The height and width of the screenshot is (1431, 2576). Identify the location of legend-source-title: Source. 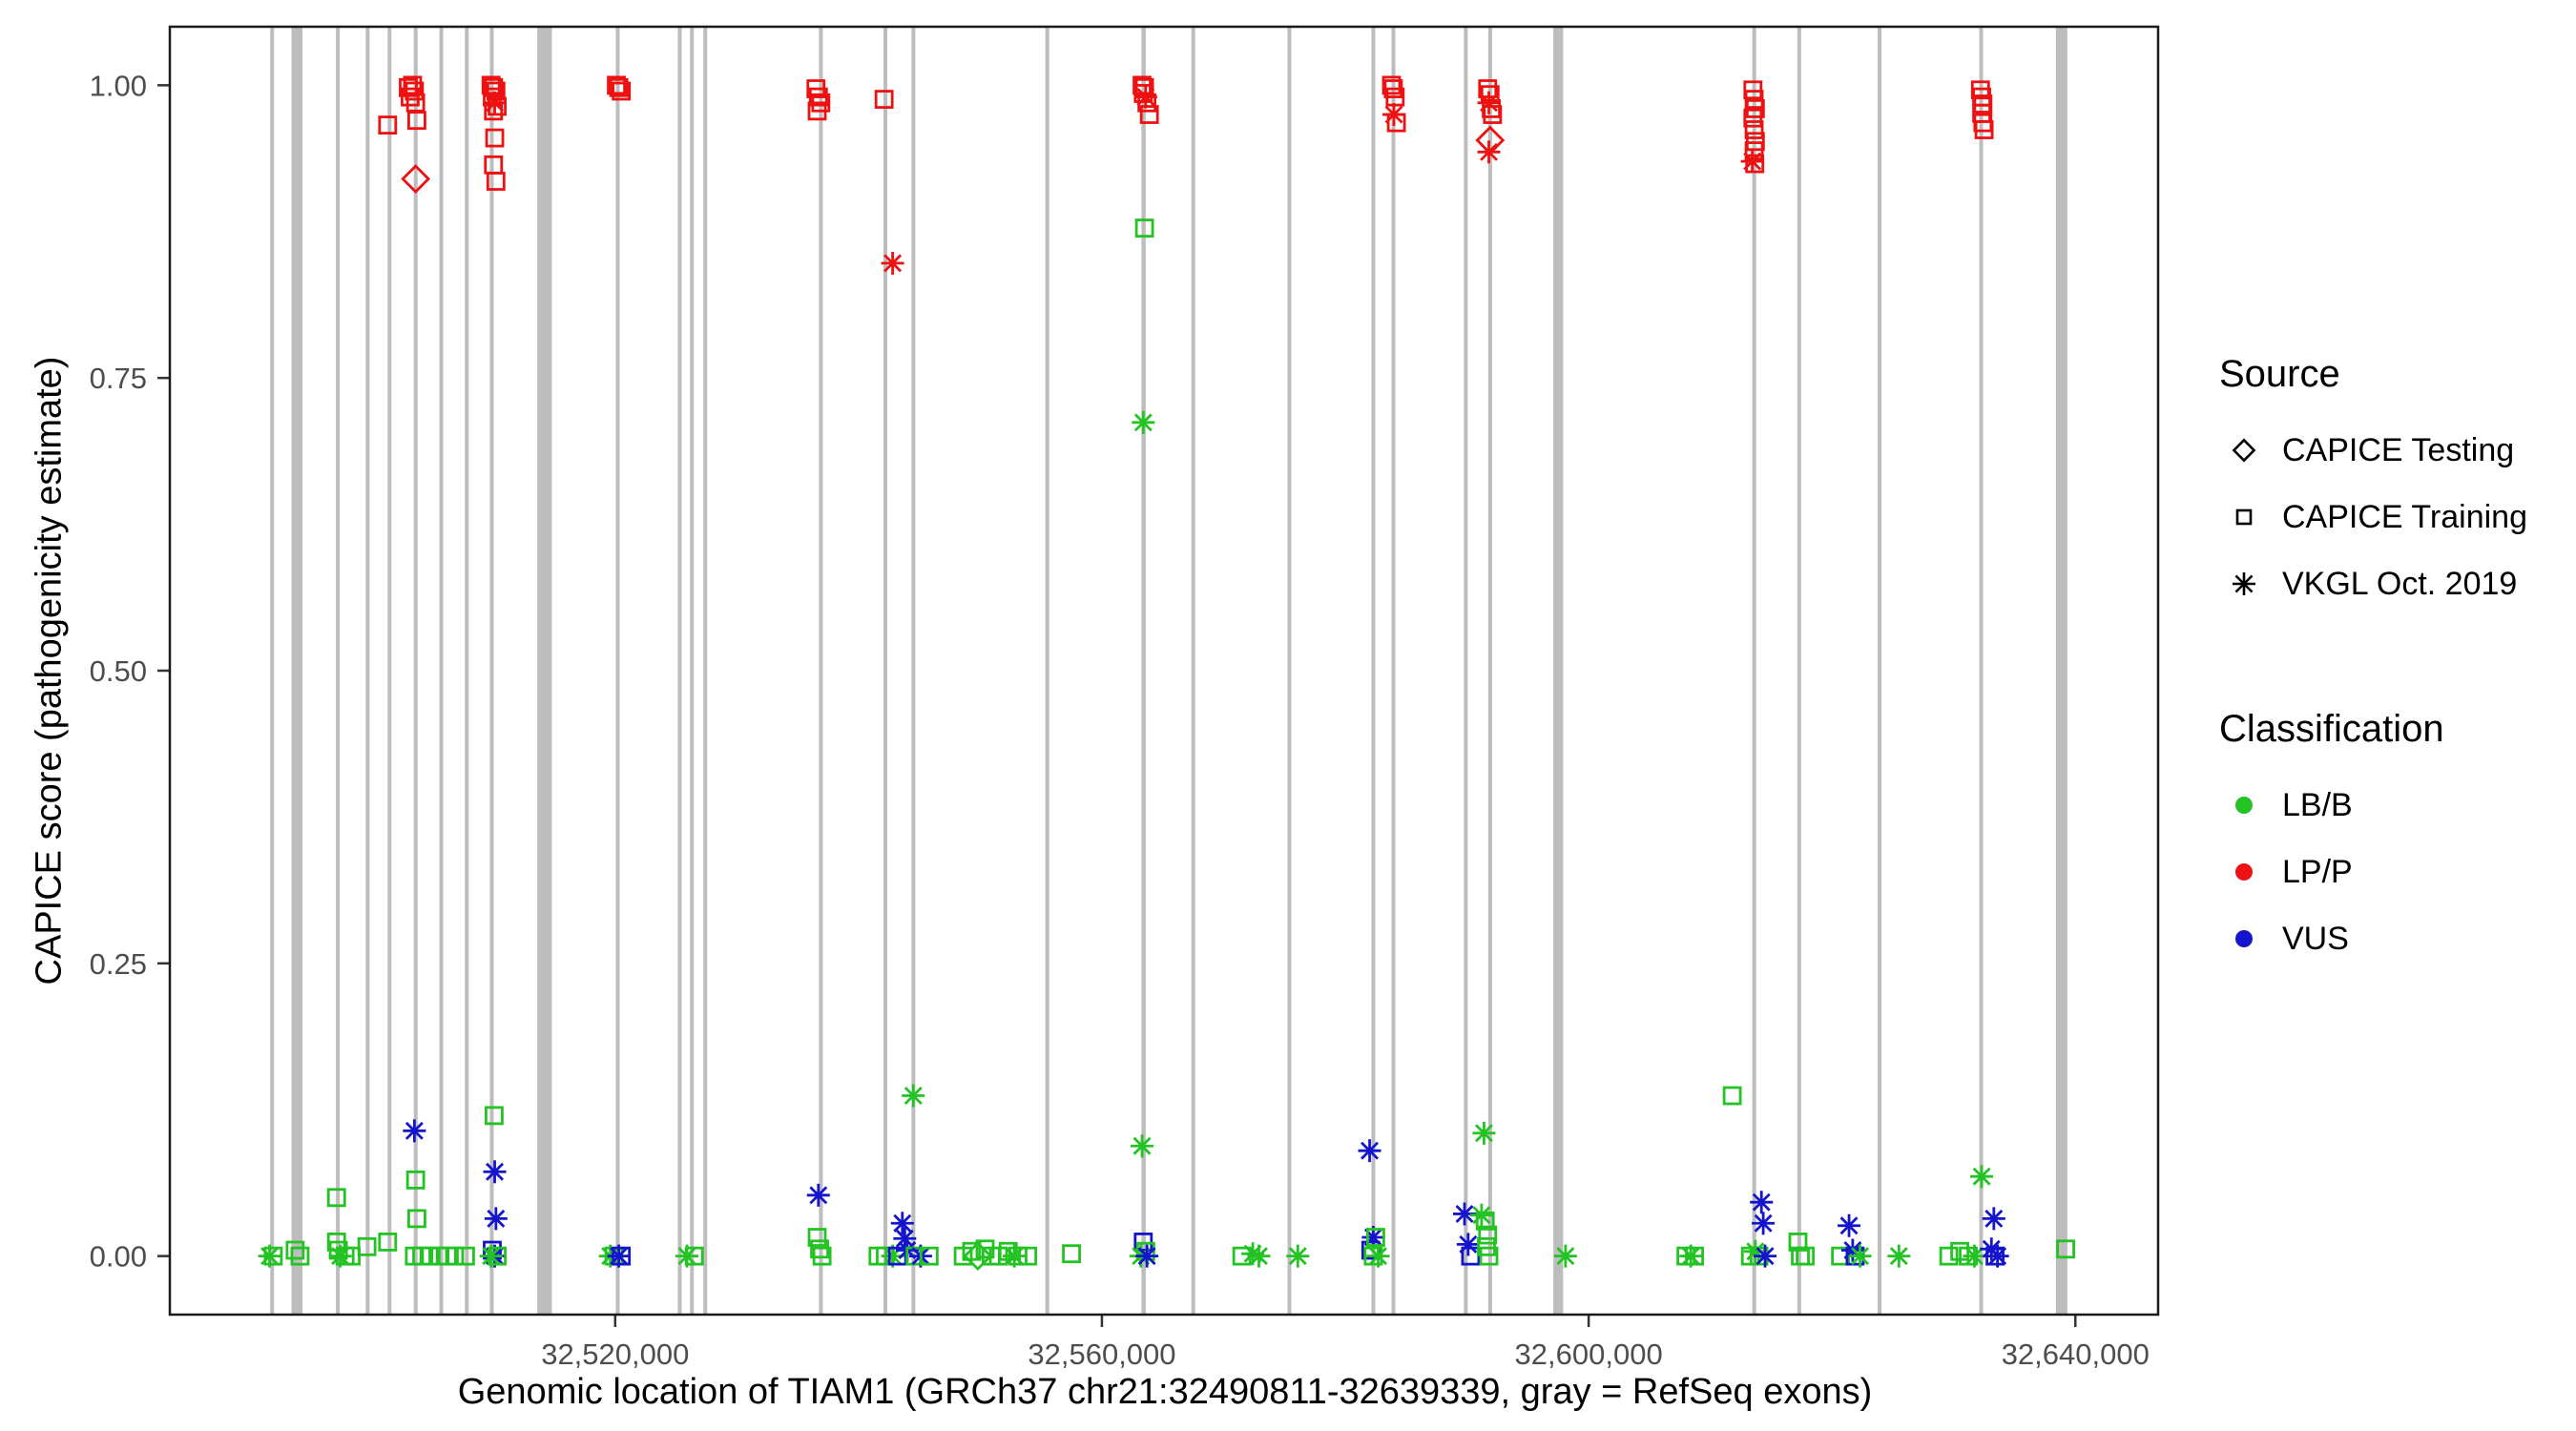
(2279, 374).